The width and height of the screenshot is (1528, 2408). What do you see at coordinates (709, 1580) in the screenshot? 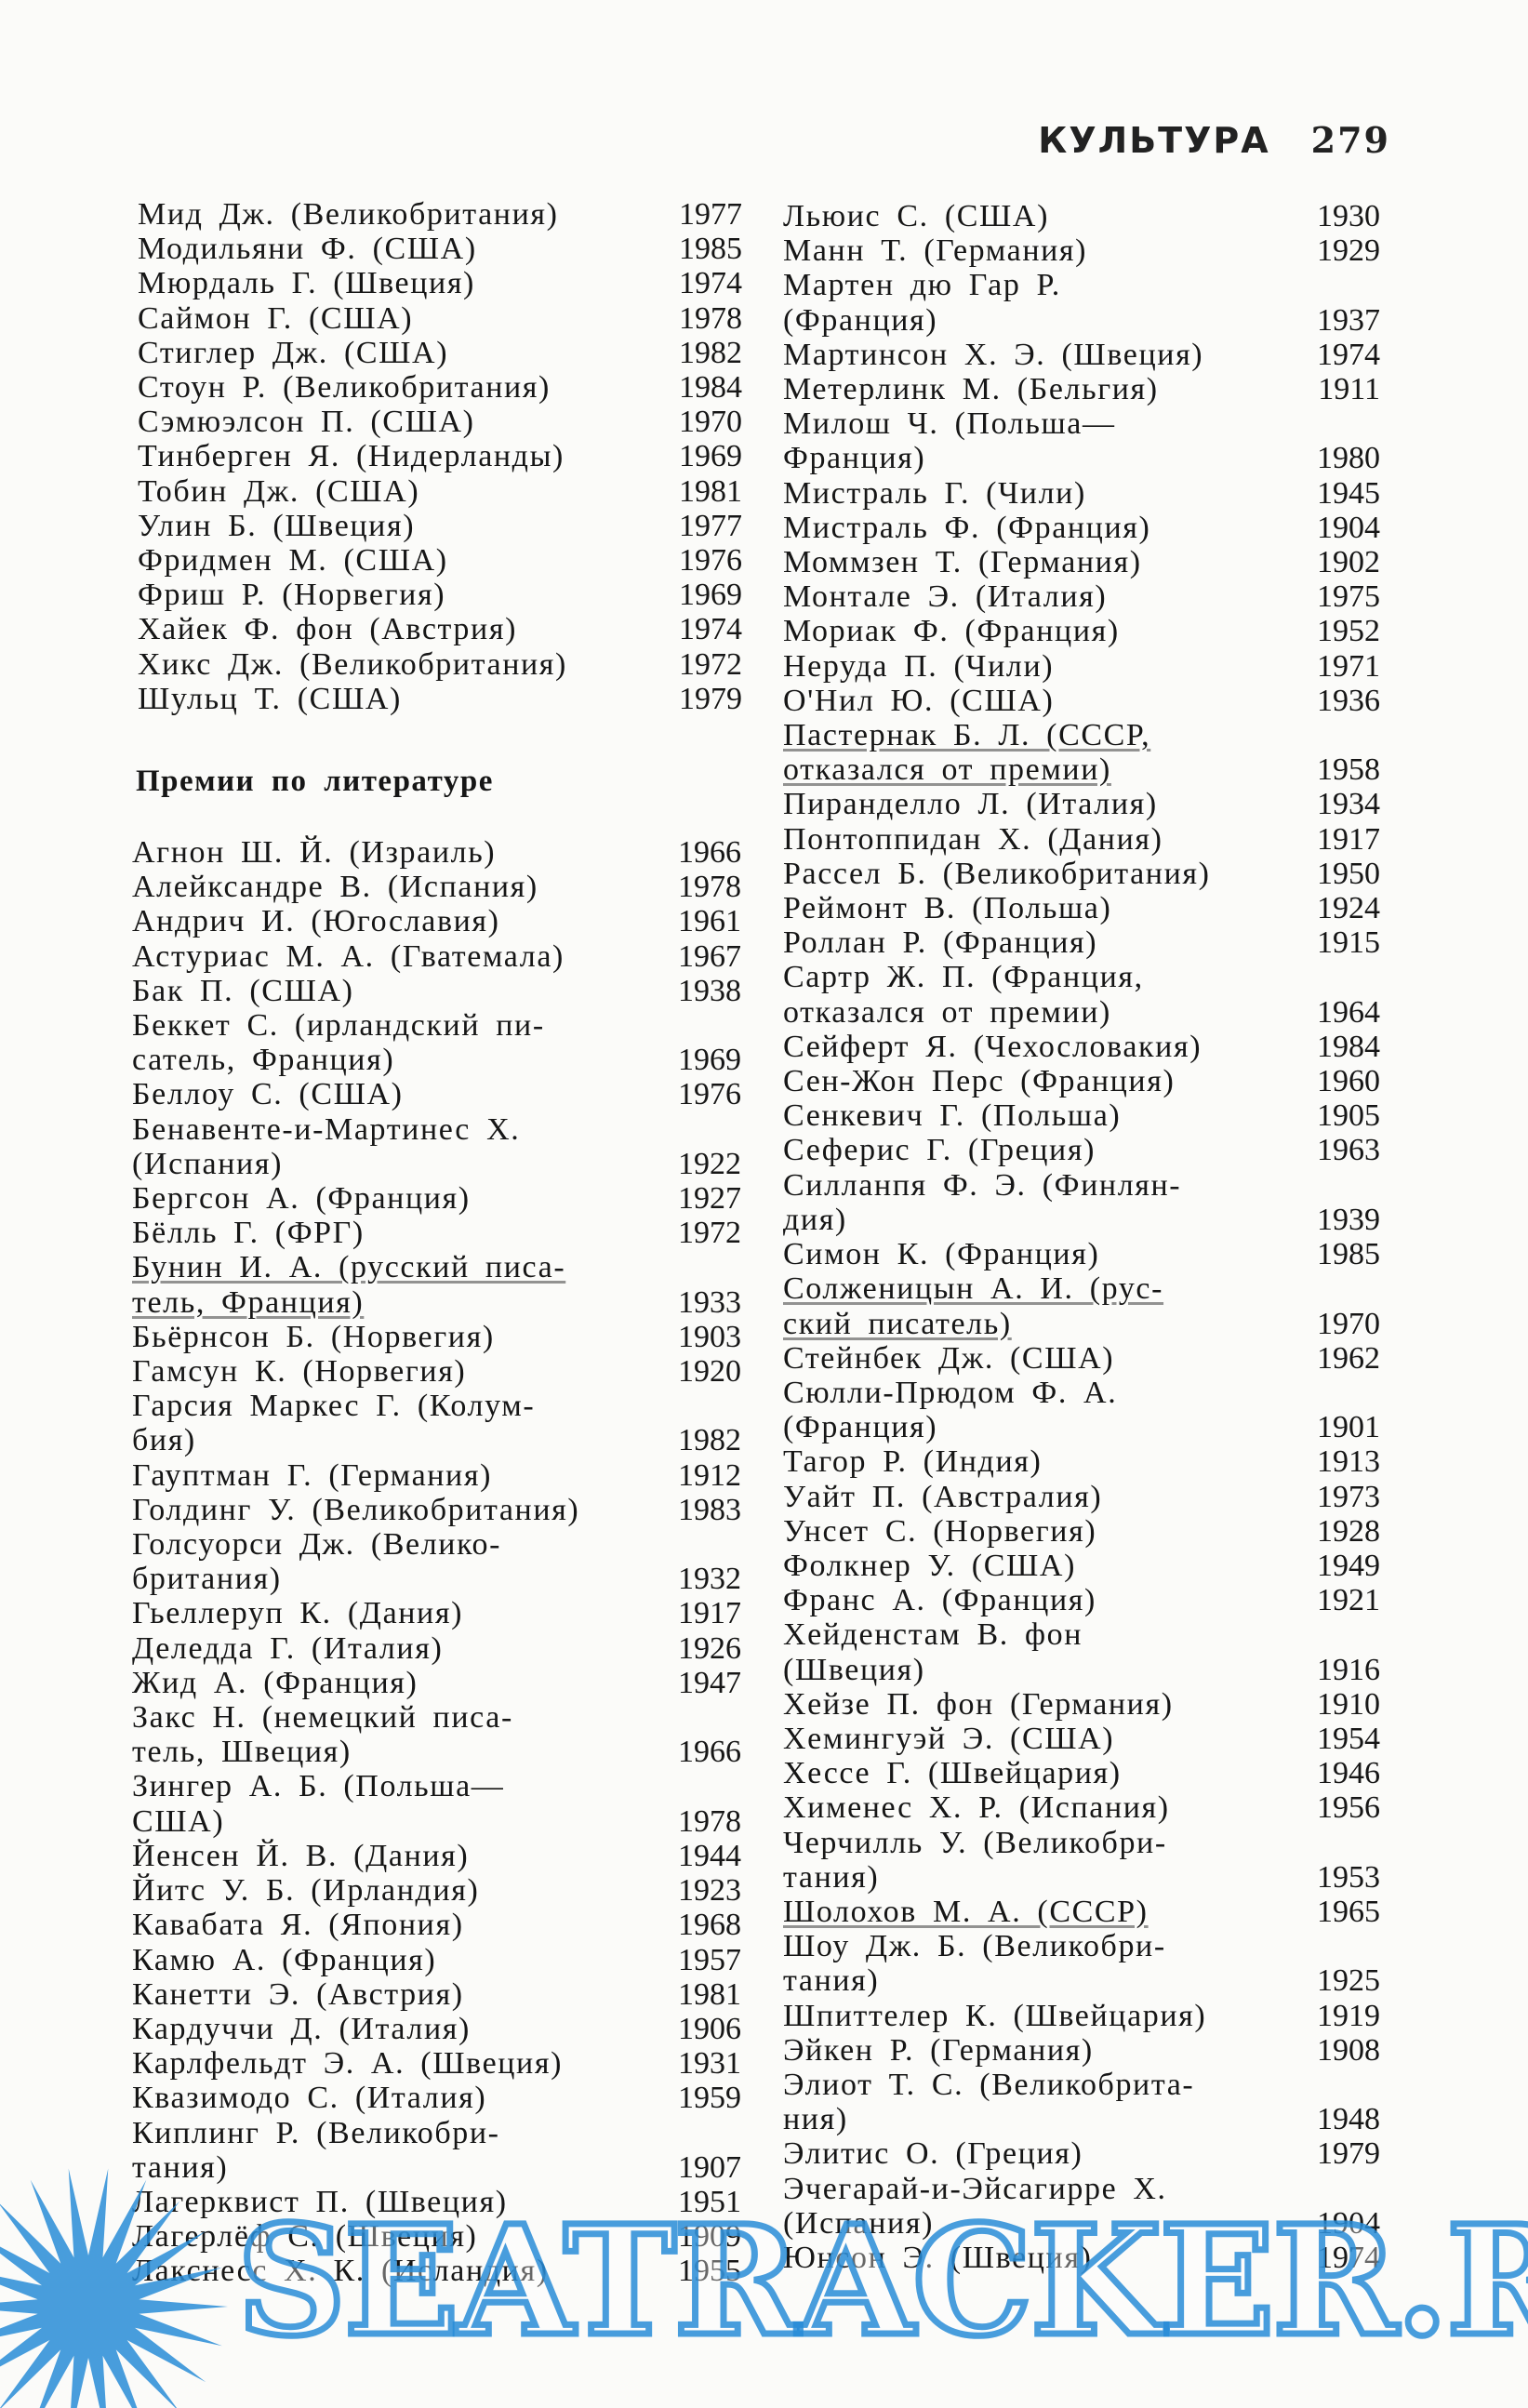
I see `award-year: 1932` at bounding box center [709, 1580].